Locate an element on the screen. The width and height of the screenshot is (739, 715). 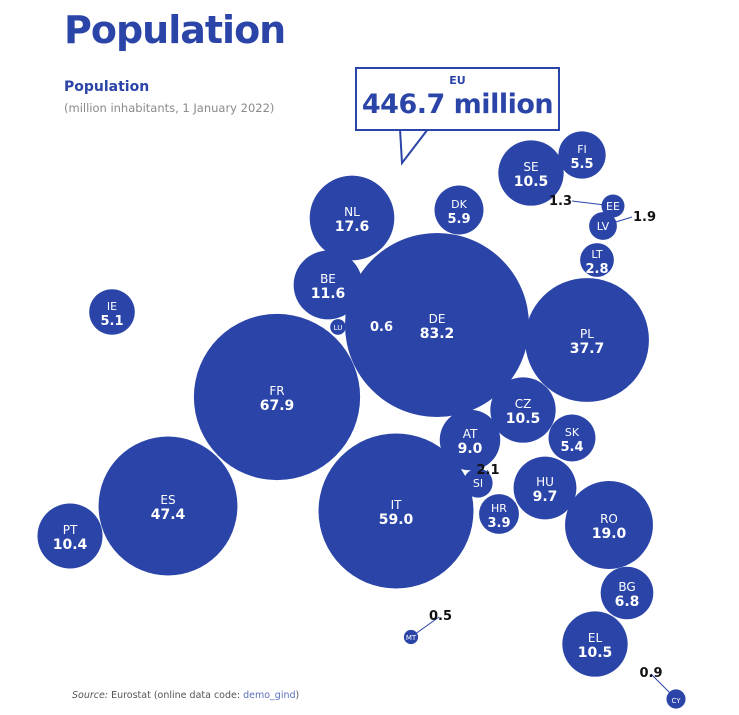
callout-pointer is located at coordinates (414, 147).